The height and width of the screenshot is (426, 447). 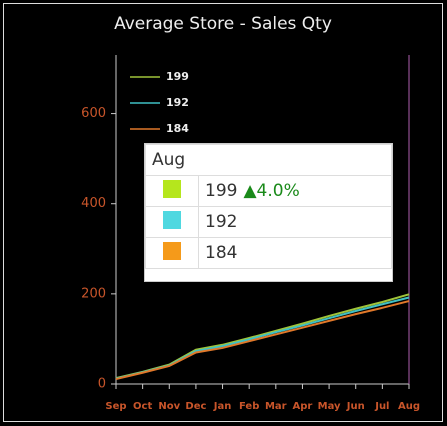 I want to click on tooltip-value-cell: 192, so click(x=295, y=222).